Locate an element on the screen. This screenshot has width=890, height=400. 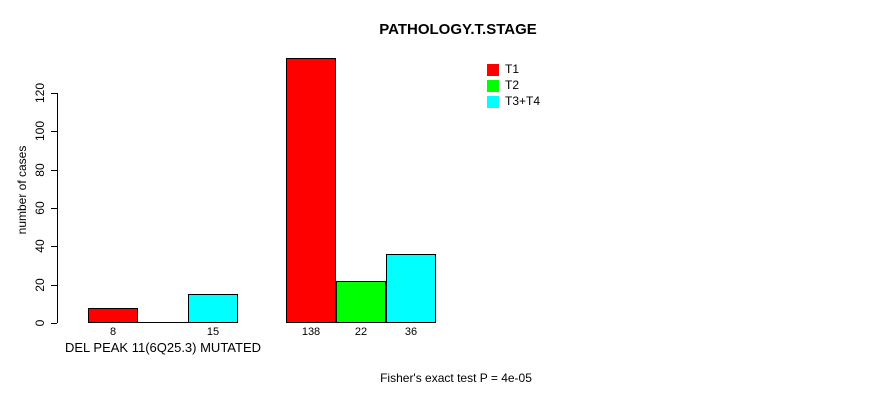
y-axis-tick-label: 60 is located at coordinates (40, 208).